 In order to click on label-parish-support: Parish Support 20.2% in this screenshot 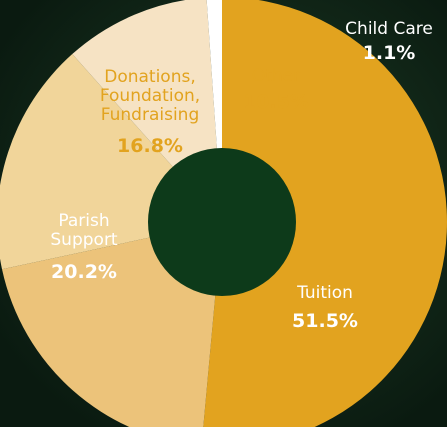, I will do `click(84, 247)`.